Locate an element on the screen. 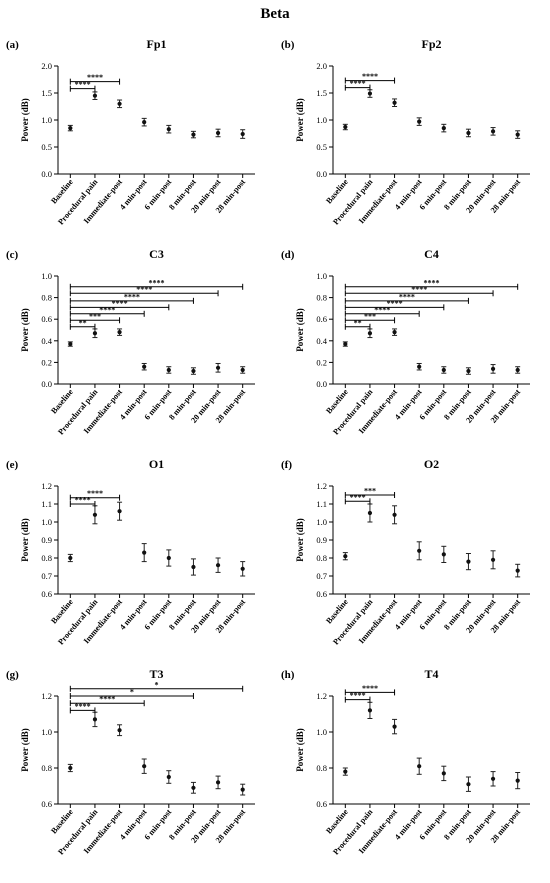 The height and width of the screenshot is (883, 550). significance-label: ** is located at coordinates (83, 322).